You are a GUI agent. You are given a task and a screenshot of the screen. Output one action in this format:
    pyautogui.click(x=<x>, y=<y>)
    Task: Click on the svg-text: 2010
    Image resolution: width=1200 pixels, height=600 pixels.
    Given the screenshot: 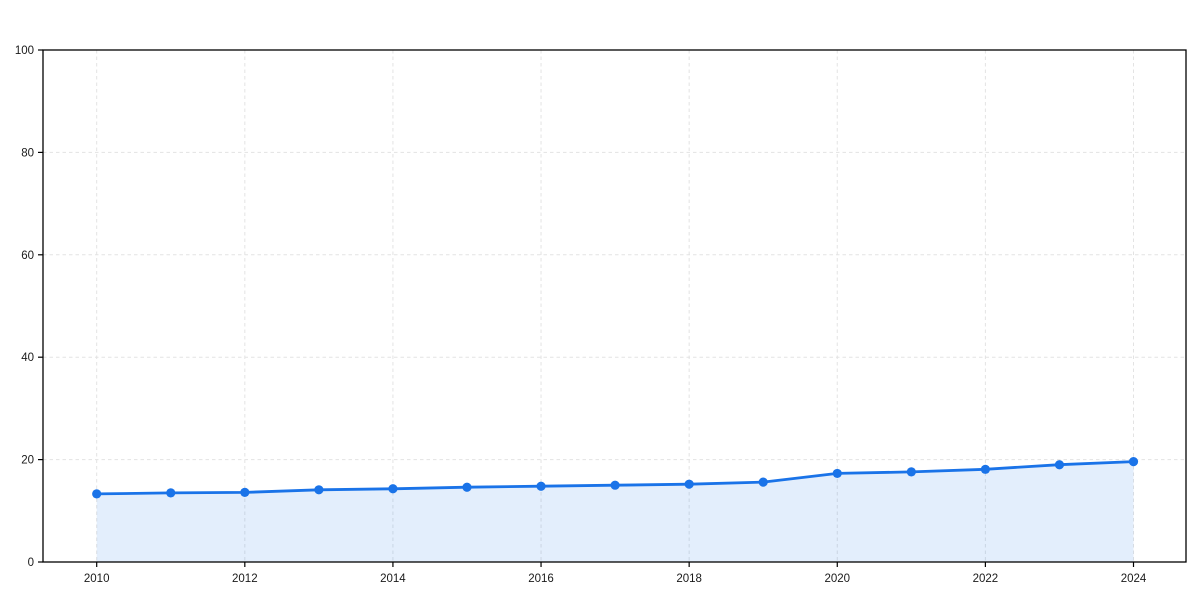 What is the action you would take?
    pyautogui.click(x=97, y=579)
    